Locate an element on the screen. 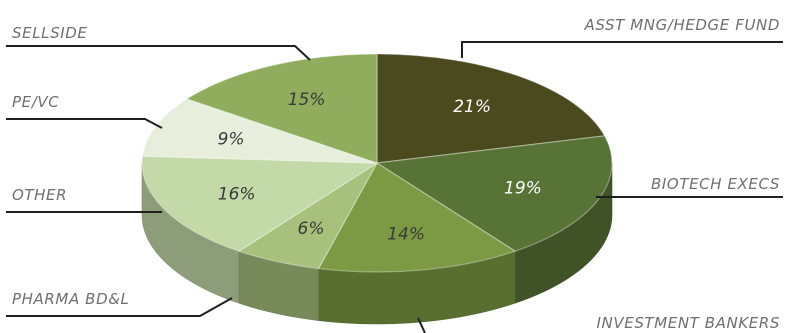 This screenshot has width=785, height=333. slice-value-label: 21% is located at coordinates (472, 107).